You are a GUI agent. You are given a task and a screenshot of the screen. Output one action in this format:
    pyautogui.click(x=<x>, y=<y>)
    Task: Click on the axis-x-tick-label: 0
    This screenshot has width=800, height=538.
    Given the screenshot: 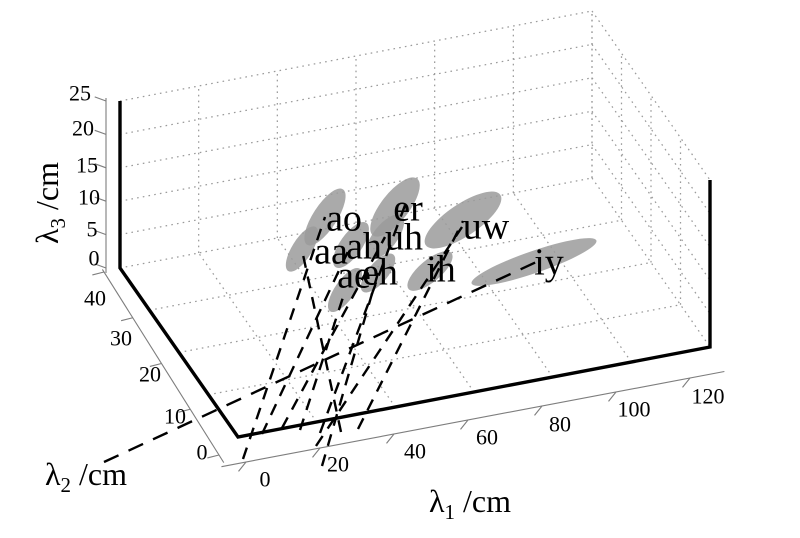 What is the action you would take?
    pyautogui.click(x=265, y=478)
    